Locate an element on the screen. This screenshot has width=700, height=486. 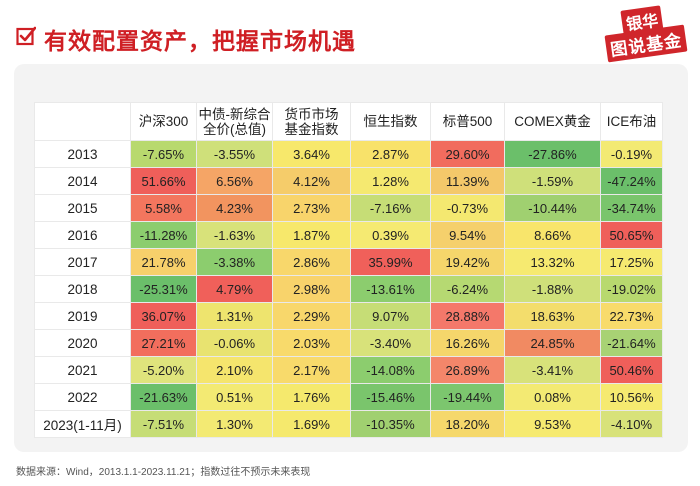
value-cell: 17.25% is located at coordinates (631, 262).